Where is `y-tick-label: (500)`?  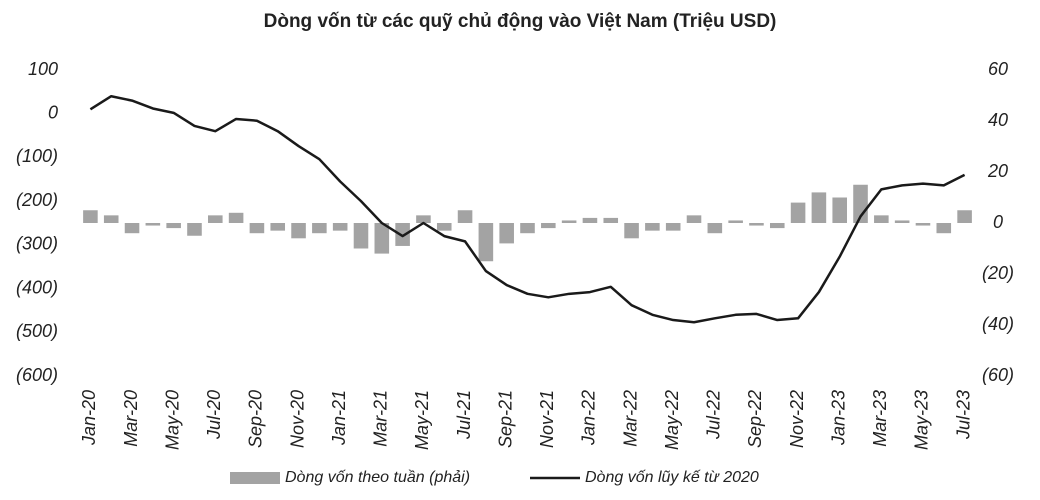
y-tick-label: (500) is located at coordinates (37, 331).